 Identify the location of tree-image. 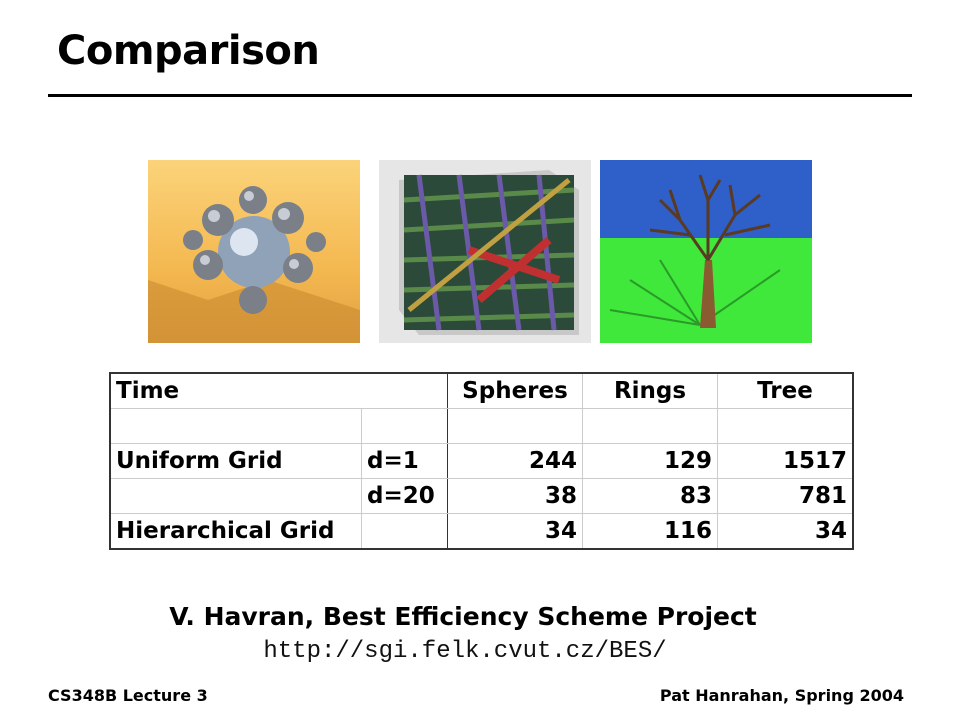
(706, 251).